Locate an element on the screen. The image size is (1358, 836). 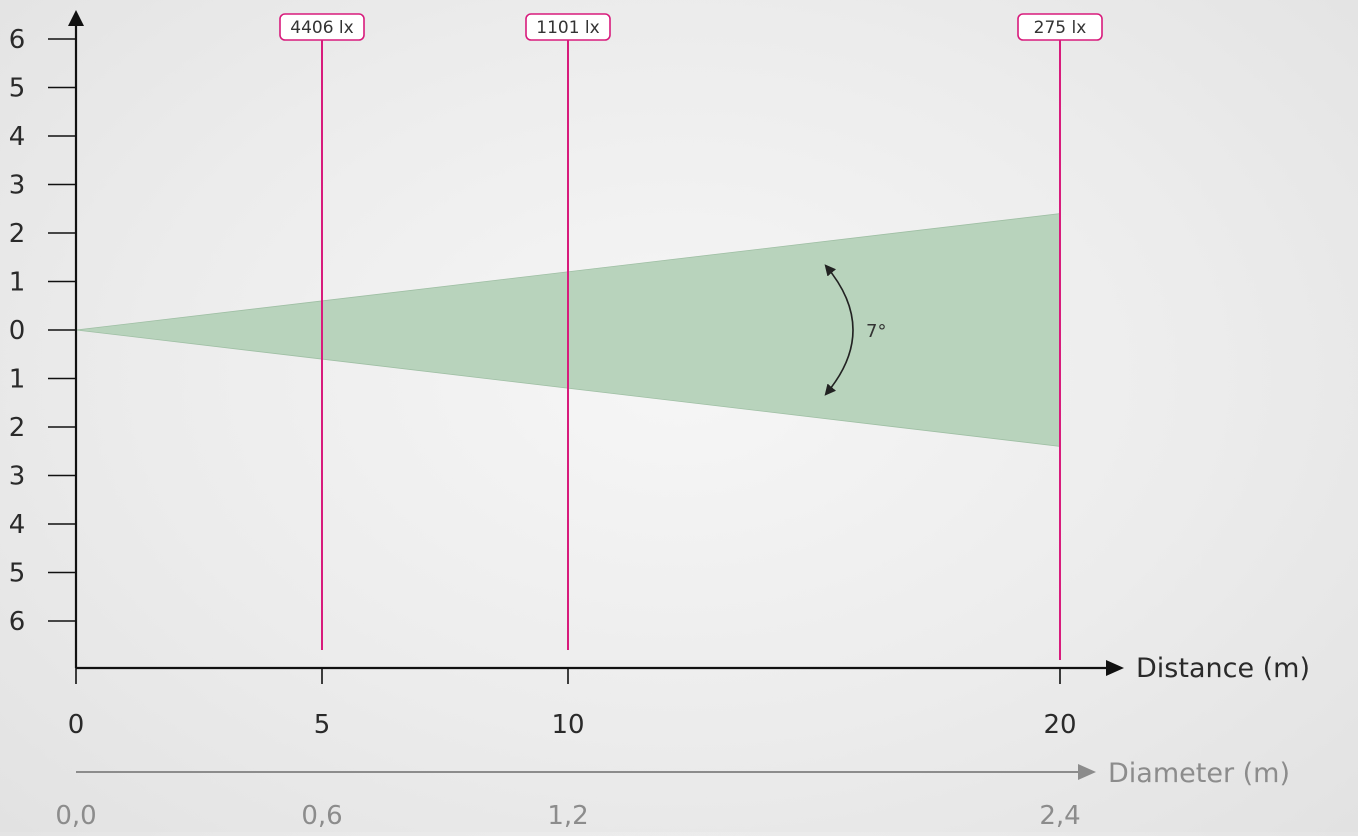
beam-angle-label: 7° is located at coordinates (876, 331).